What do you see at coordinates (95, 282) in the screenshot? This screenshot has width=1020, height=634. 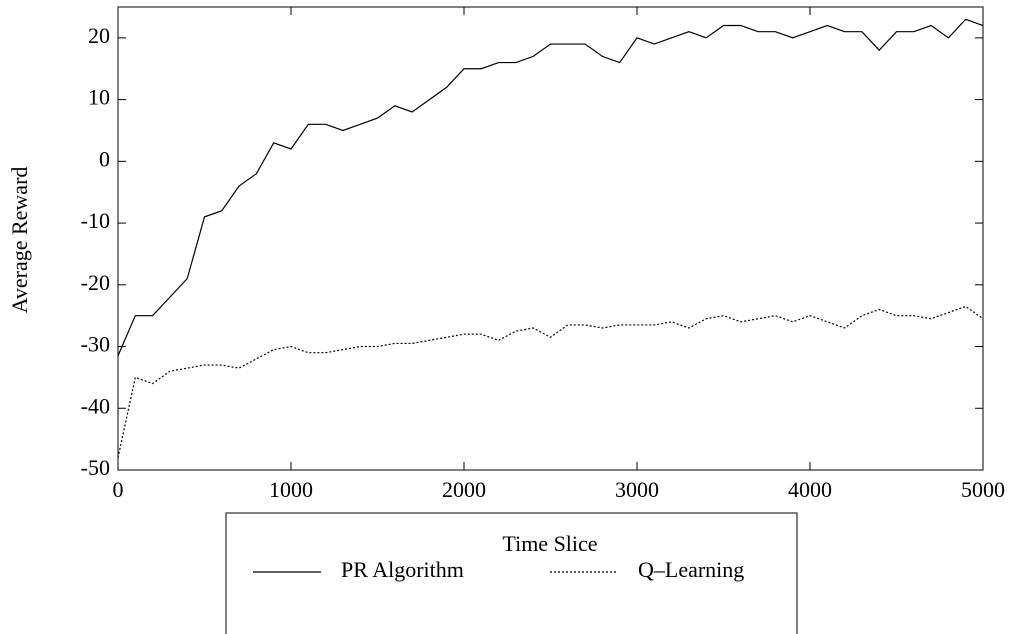 I see `y-tick-label: -20` at bounding box center [95, 282].